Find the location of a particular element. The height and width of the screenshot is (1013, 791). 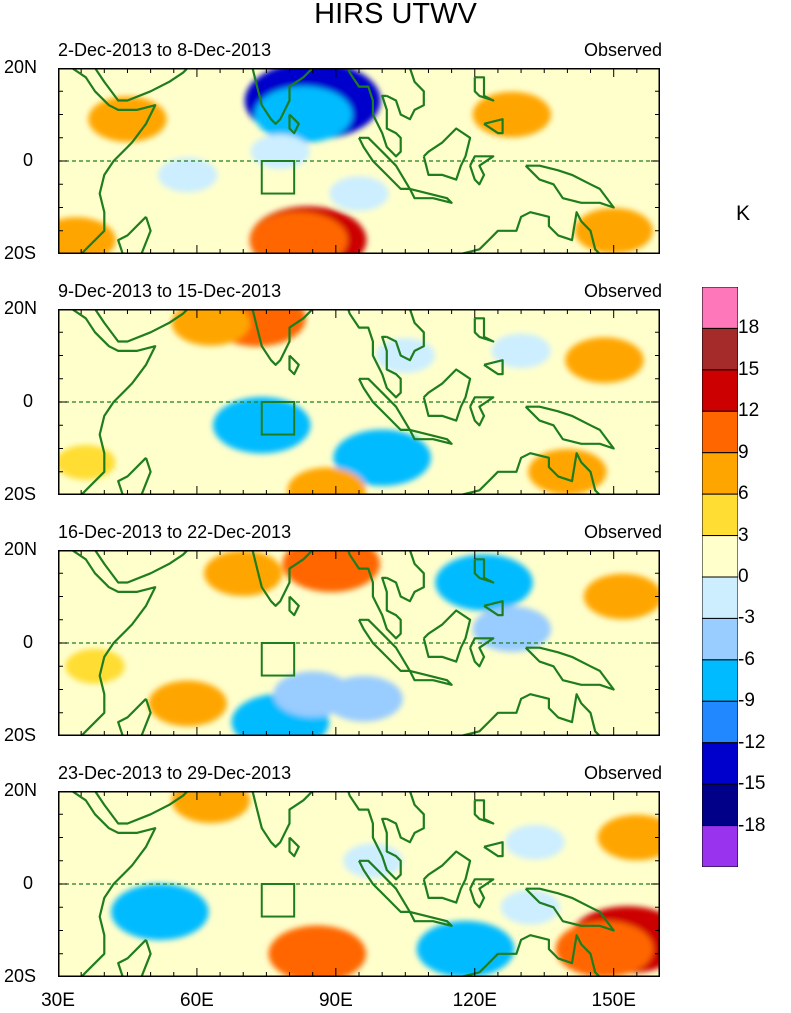

colorbar-label: 3 is located at coordinates (743, 535).